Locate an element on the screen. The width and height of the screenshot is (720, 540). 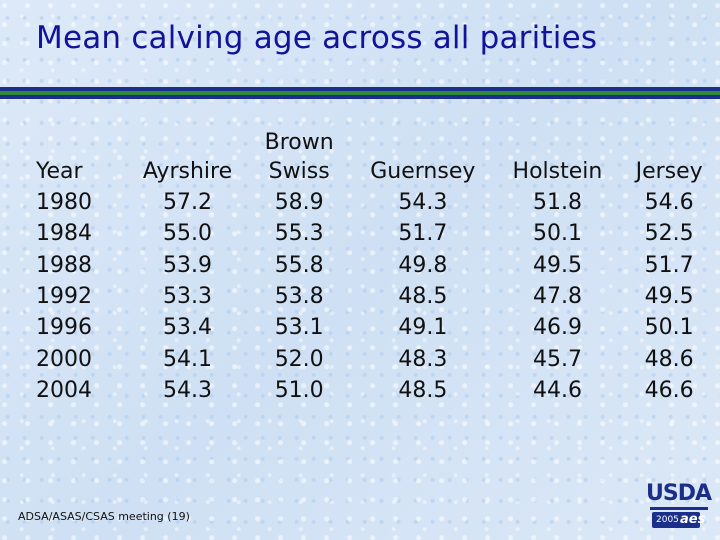
holstein-cell: 49.5 is located at coordinates (557, 265).